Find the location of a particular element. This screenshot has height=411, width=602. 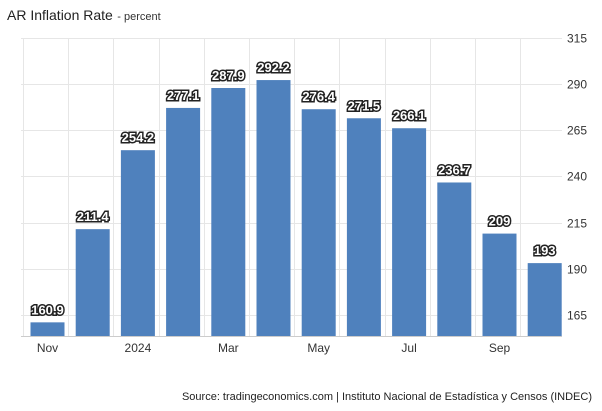

y-tick-label: 315 is located at coordinates (577, 39).